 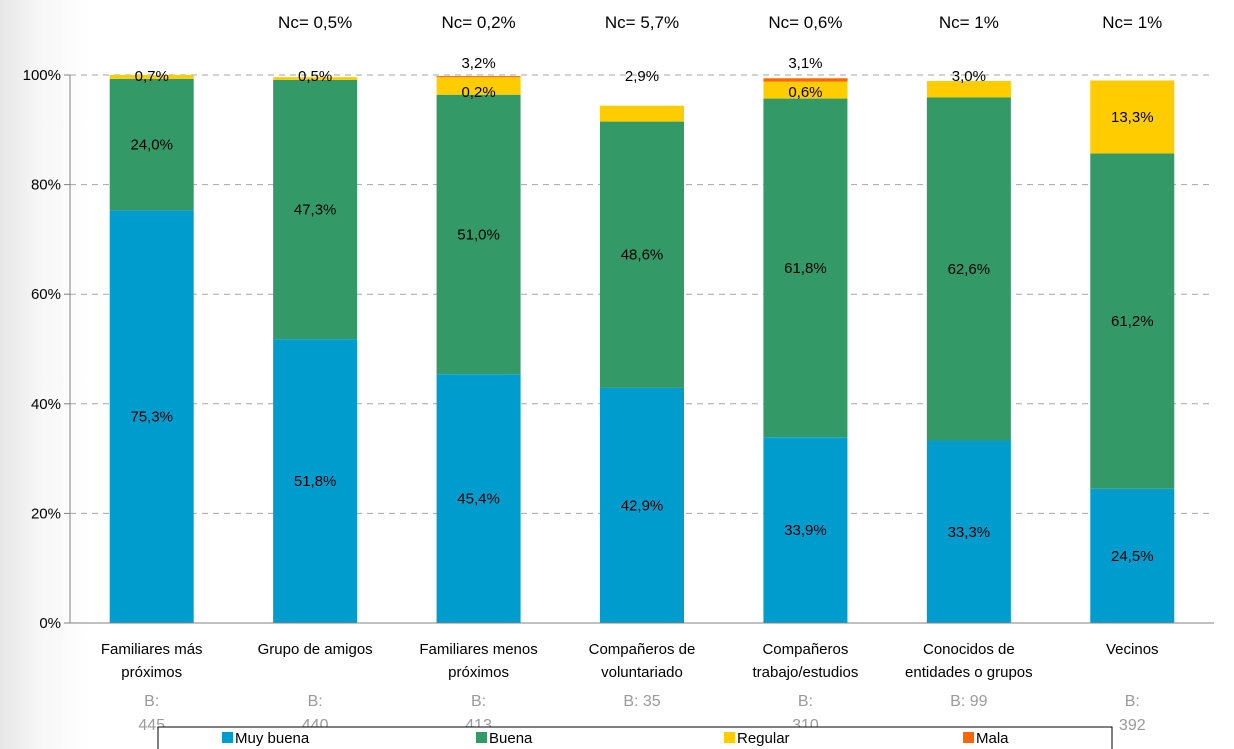 I want to click on data-label: 51,0%, so click(x=478, y=234).